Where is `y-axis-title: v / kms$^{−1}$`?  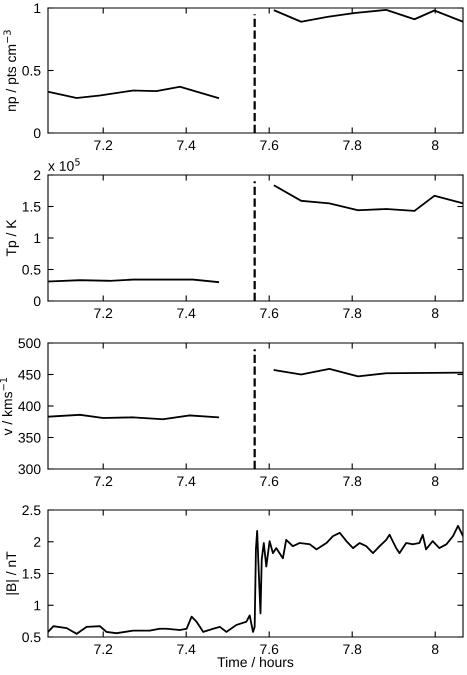
y-axis-title: v / kms$^{−1}$ is located at coordinates (6, 407).